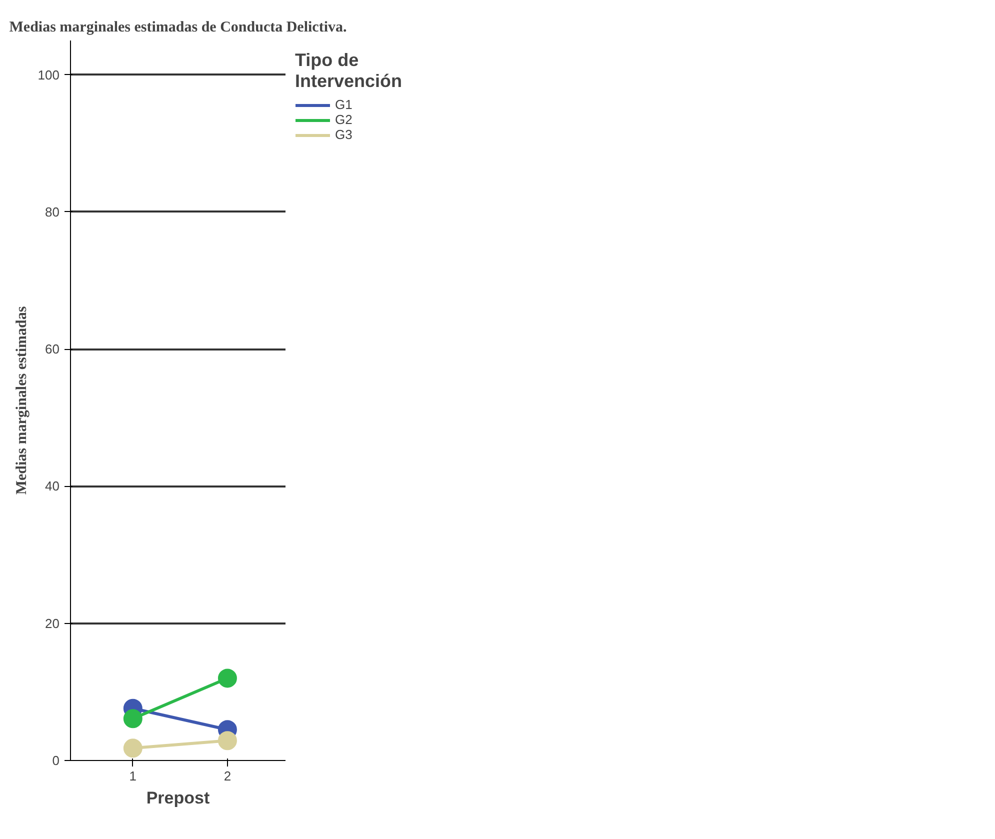 The image size is (995, 839). What do you see at coordinates (344, 119) in the screenshot?
I see `legend-label: G2` at bounding box center [344, 119].